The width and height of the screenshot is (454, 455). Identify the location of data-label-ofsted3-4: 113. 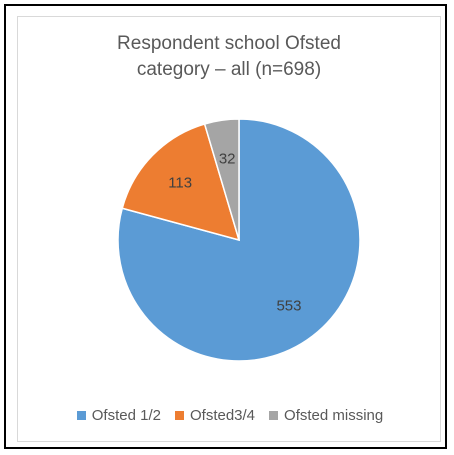
(180, 182).